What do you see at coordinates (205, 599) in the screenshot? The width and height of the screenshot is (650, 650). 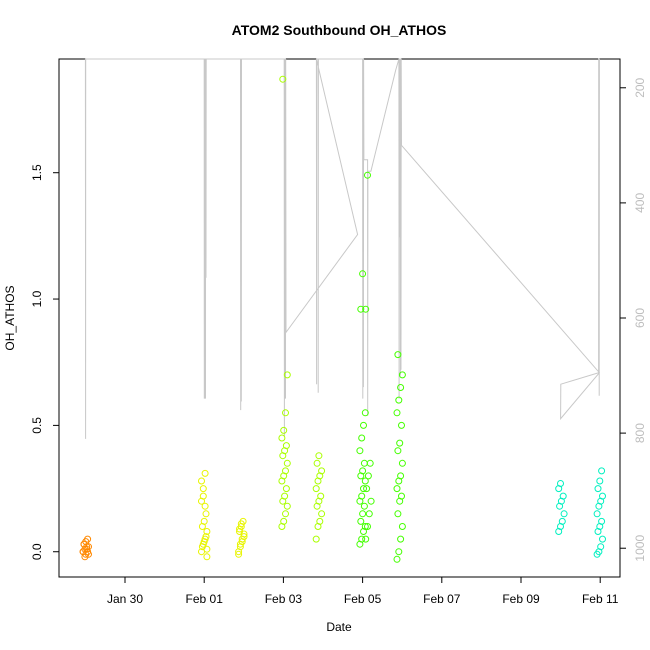 I see `x-tick-label: Feb 01` at bounding box center [205, 599].